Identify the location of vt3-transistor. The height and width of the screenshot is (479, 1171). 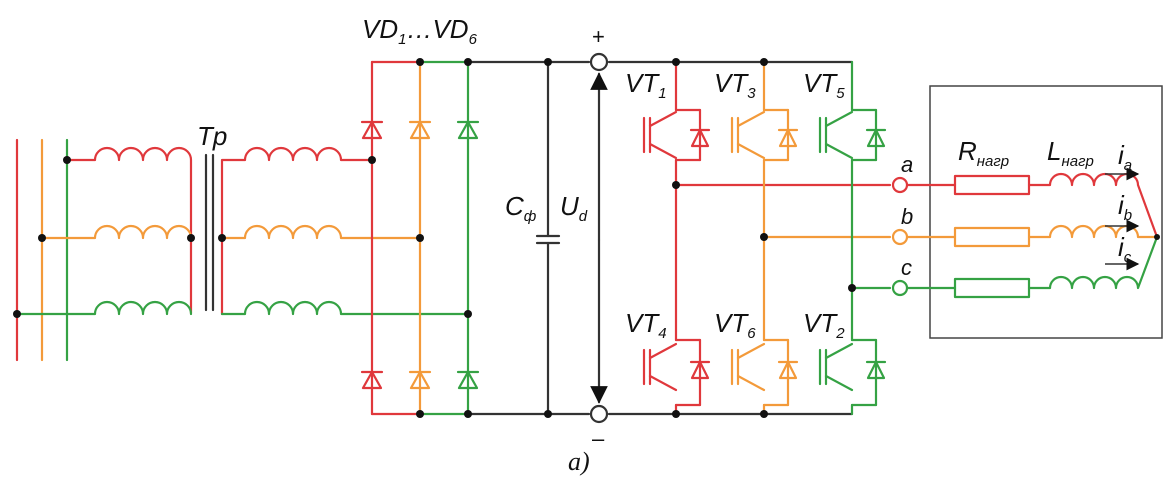
(748, 135).